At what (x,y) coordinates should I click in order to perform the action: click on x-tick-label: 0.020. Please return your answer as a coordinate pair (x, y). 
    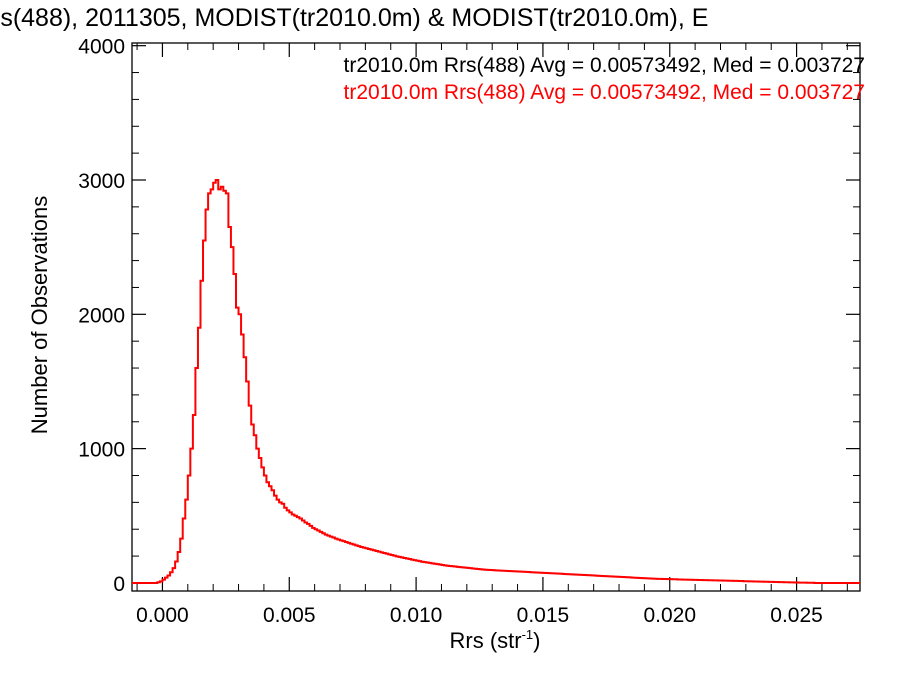
    Looking at the image, I should click on (669, 615).